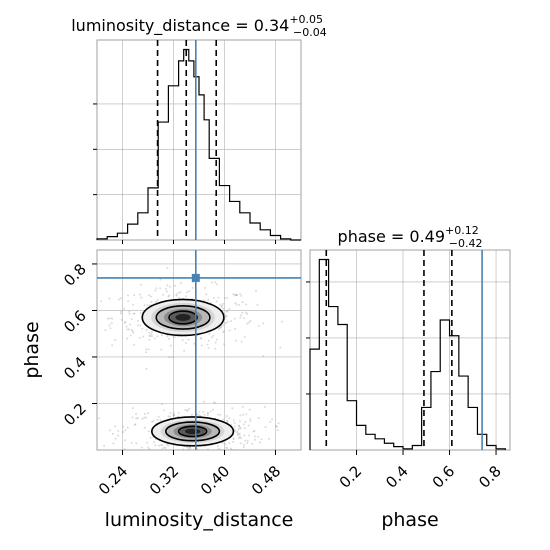 The height and width of the screenshot is (550, 550). I want to click on y-tick-label: 0.4, so click(75, 368).